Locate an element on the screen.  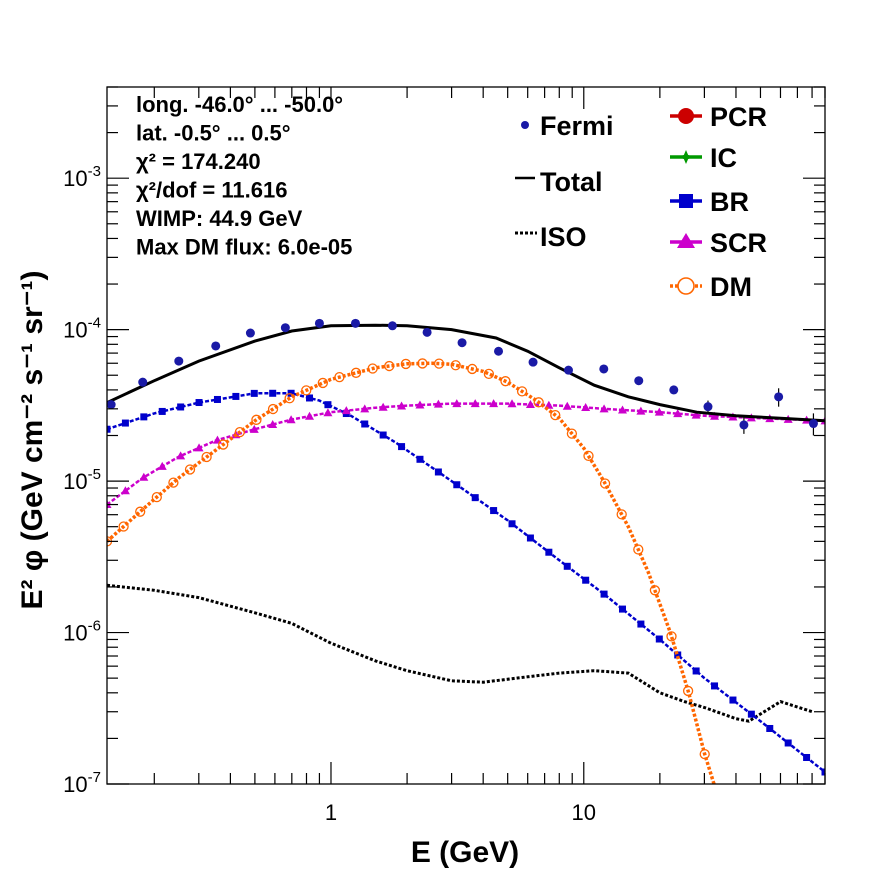
y-tick-label: 10⁻⁶ is located at coordinates (82, 632).